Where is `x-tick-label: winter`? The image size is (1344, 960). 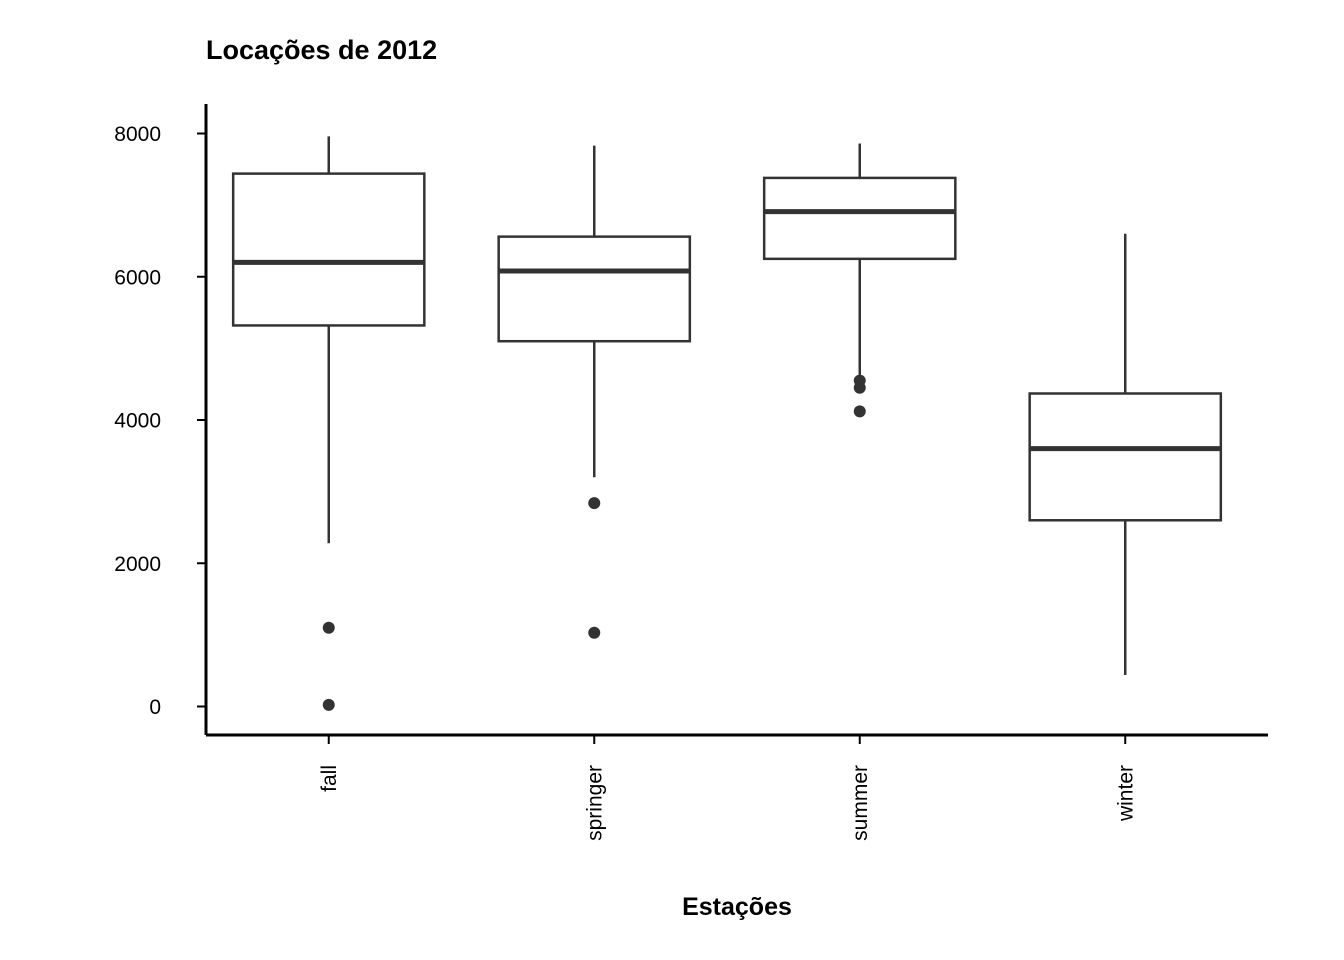 x-tick-label: winter is located at coordinates (1125, 793).